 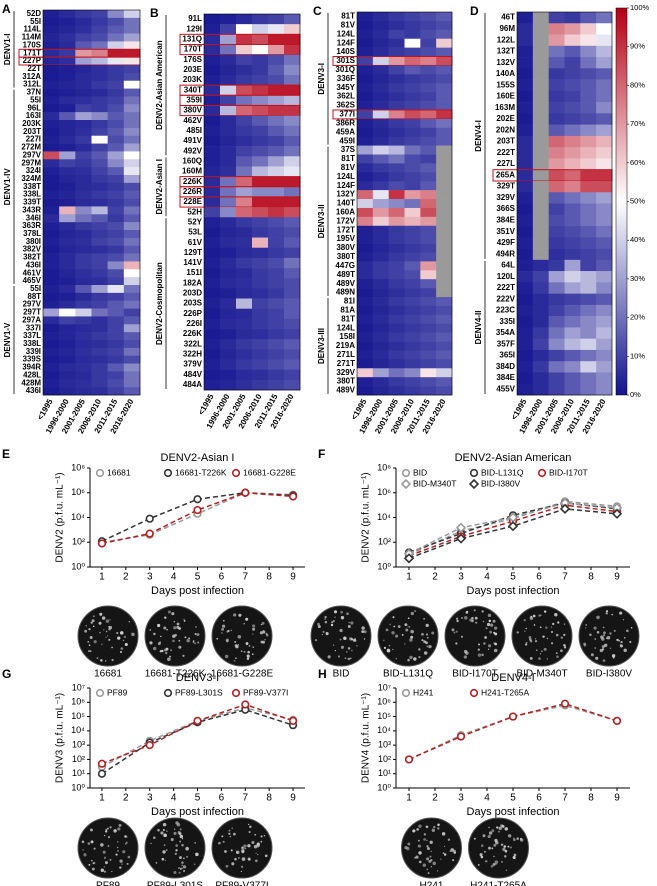 What do you see at coordinates (78, 566) in the screenshot?
I see `y-tick-label: 10⁰` at bounding box center [78, 566].